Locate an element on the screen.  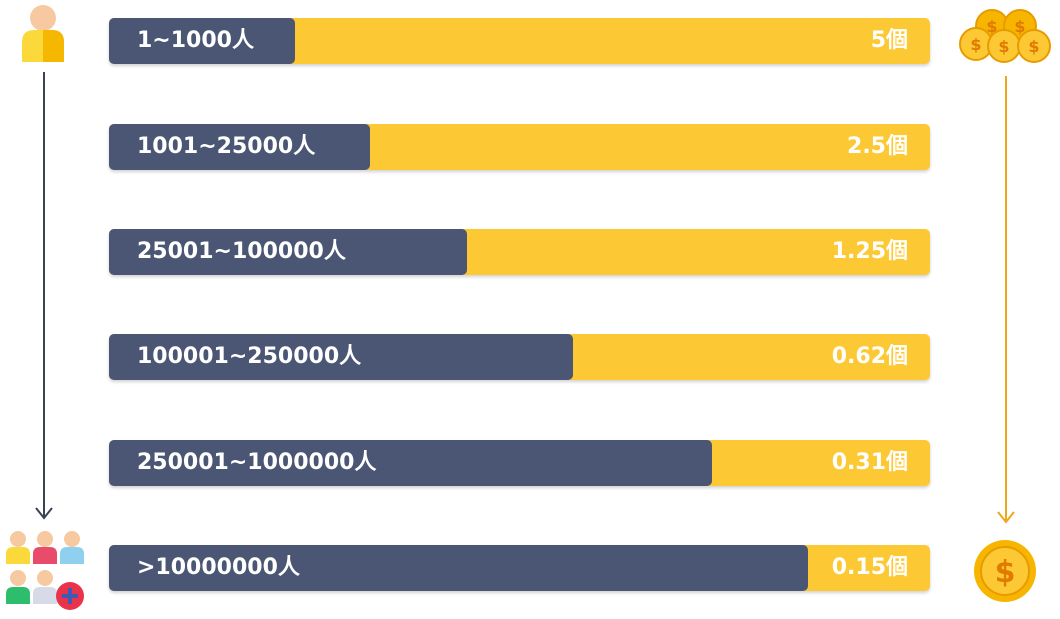
group-people-icon is located at coordinates (45, 571).